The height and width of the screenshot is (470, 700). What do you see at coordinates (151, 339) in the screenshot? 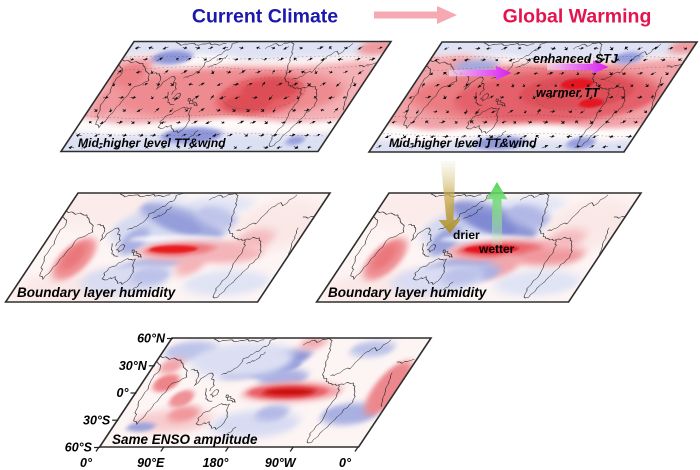
I see `svg-text: 60°N` at bounding box center [151, 339].